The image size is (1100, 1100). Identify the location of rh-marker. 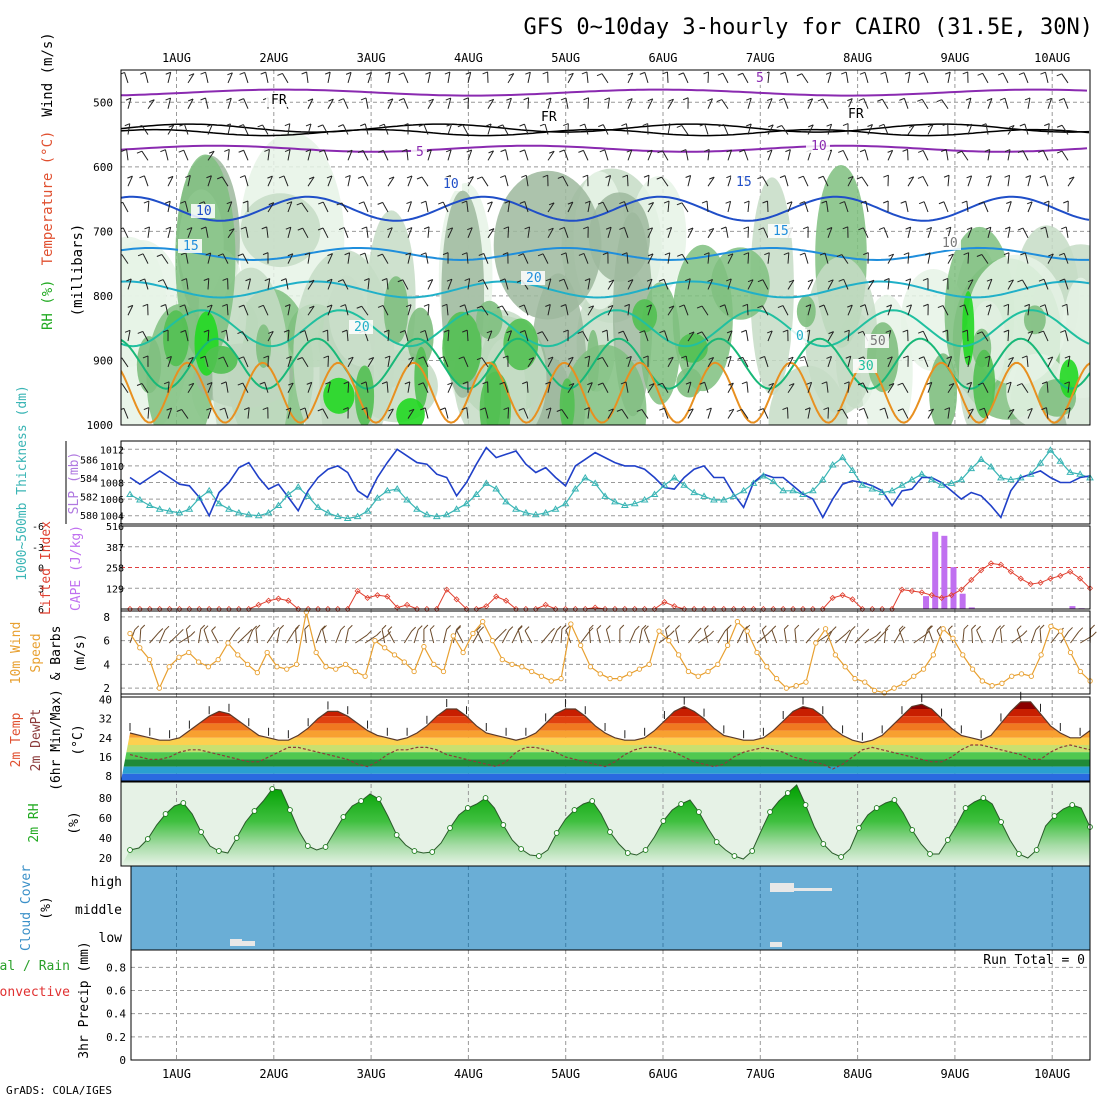
(610, 832).